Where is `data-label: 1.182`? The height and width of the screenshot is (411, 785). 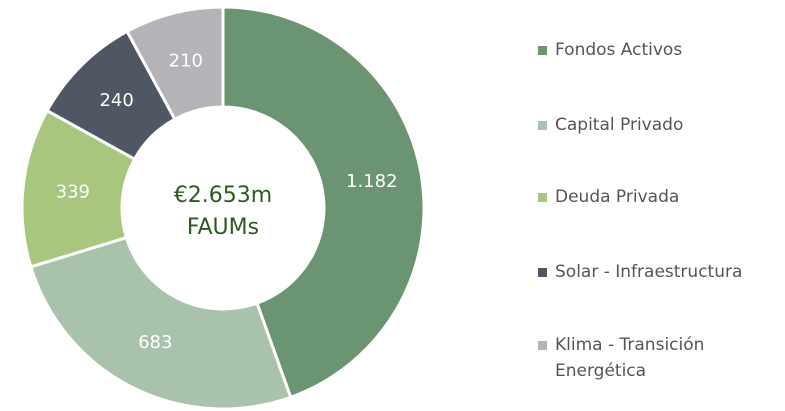
data-label: 1.182 is located at coordinates (372, 181).